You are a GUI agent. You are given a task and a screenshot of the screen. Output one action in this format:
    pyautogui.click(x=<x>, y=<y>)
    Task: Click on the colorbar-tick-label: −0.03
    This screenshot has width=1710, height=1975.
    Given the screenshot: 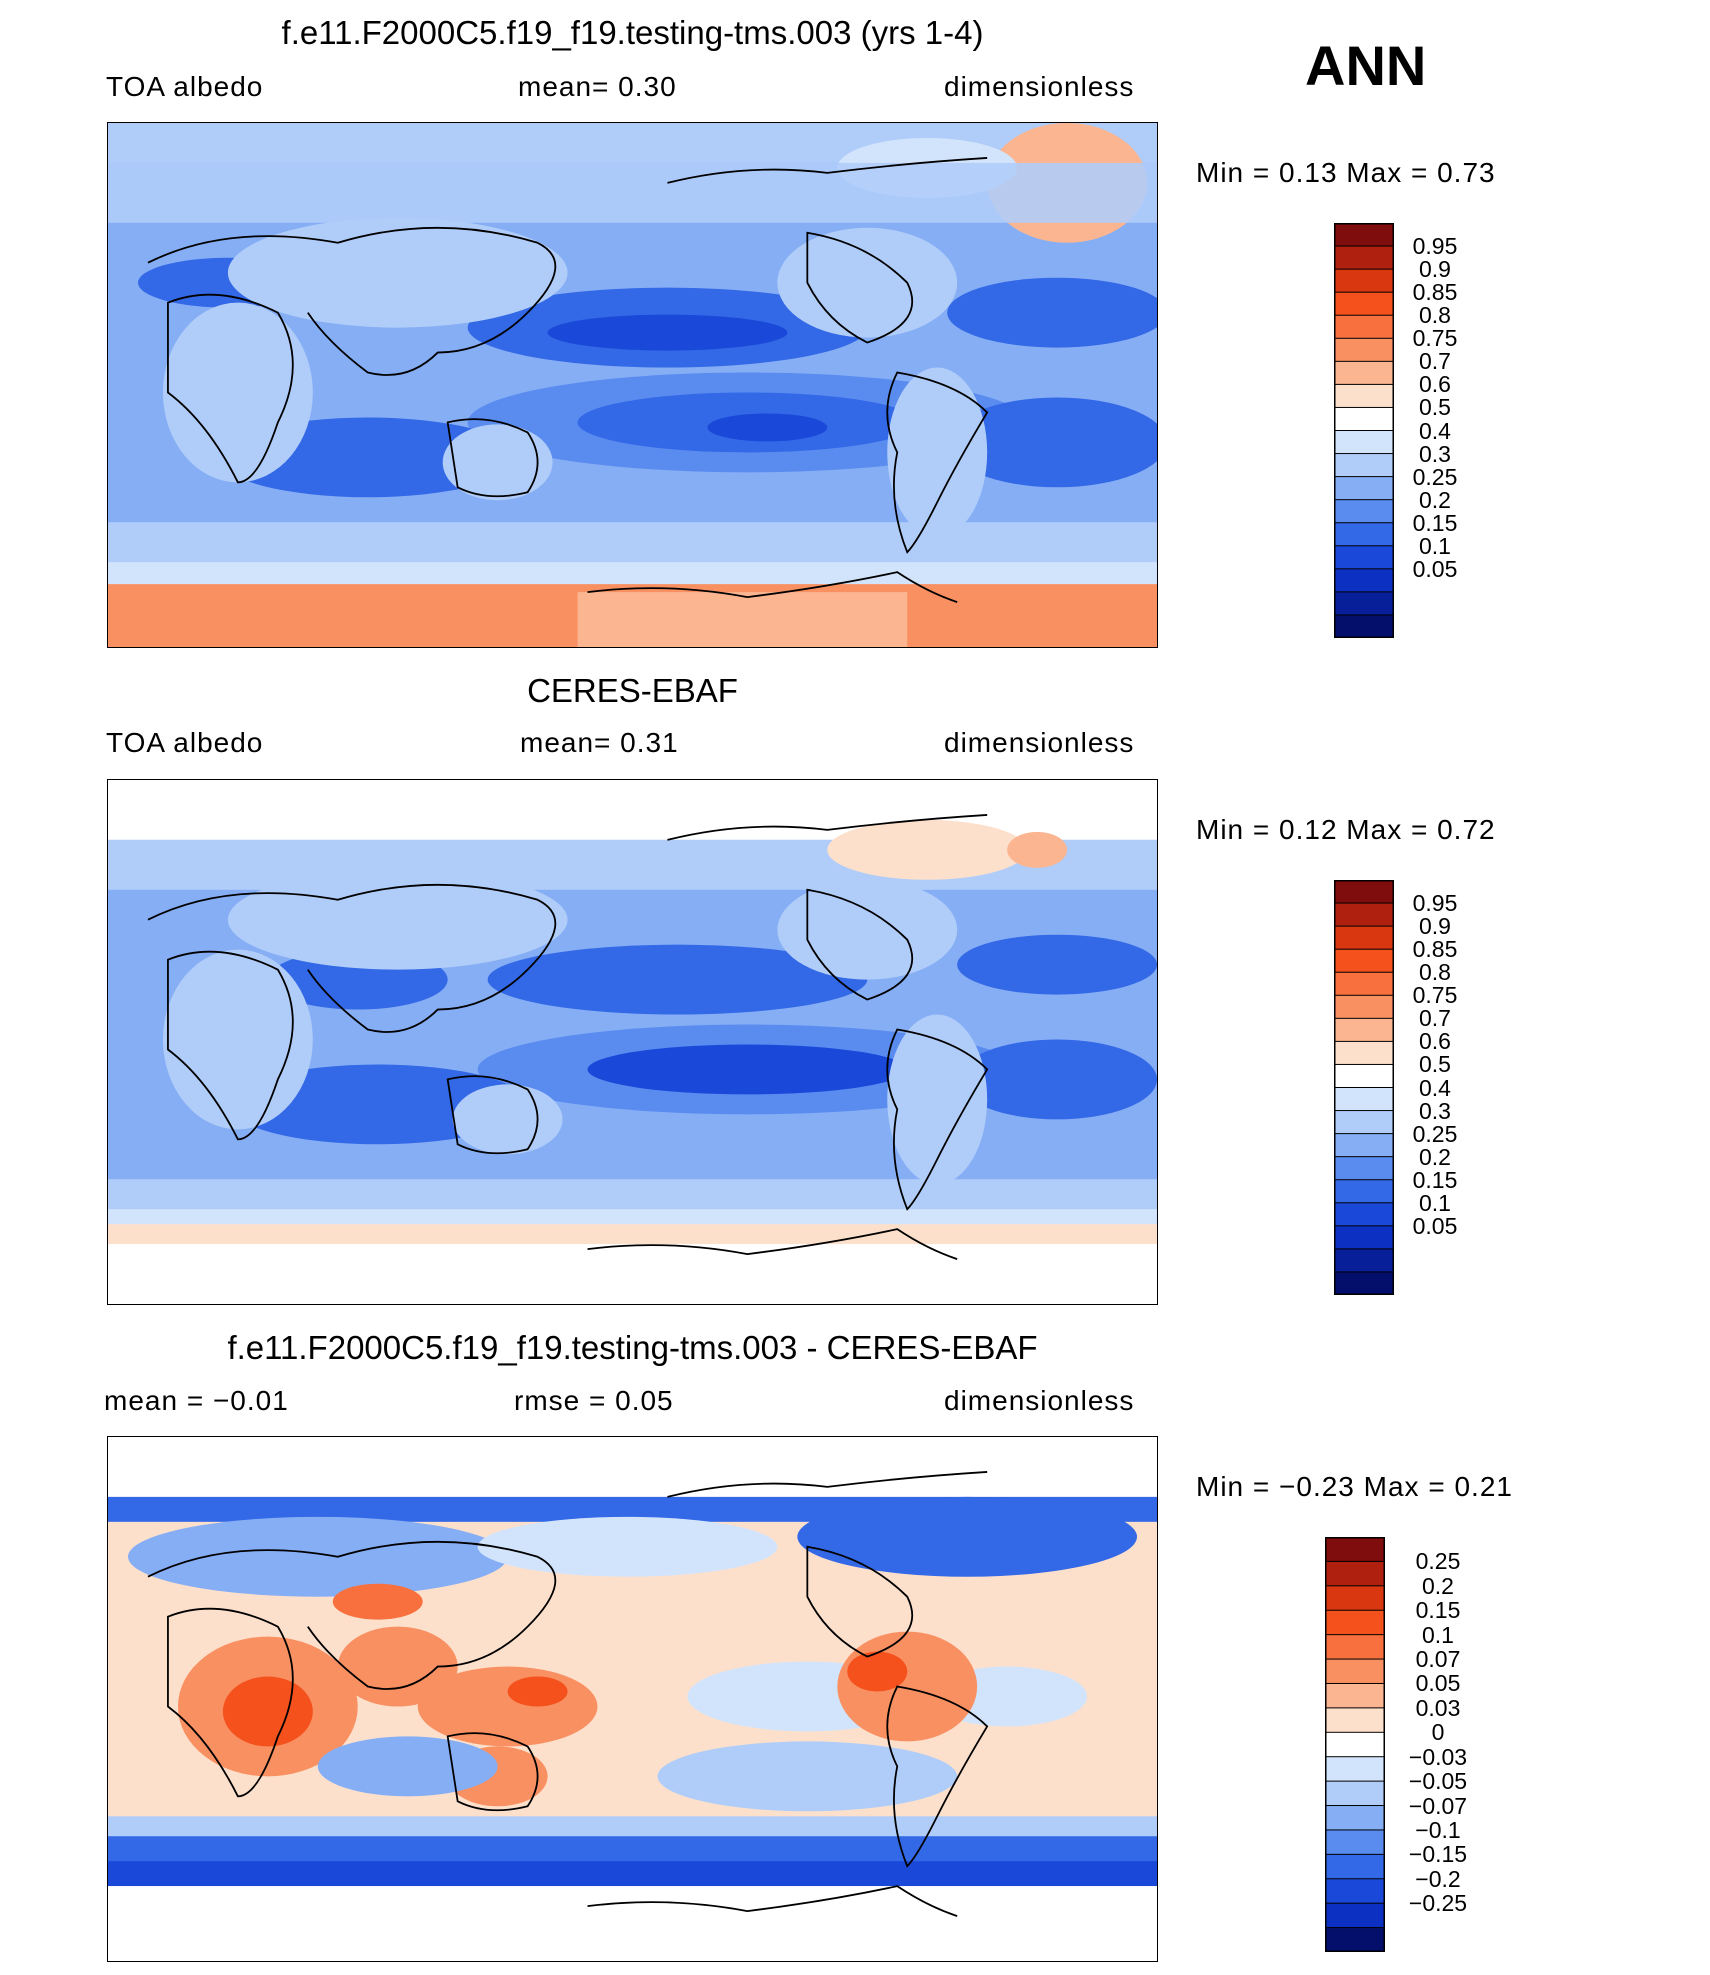 What is the action you would take?
    pyautogui.click(x=1438, y=1756)
    